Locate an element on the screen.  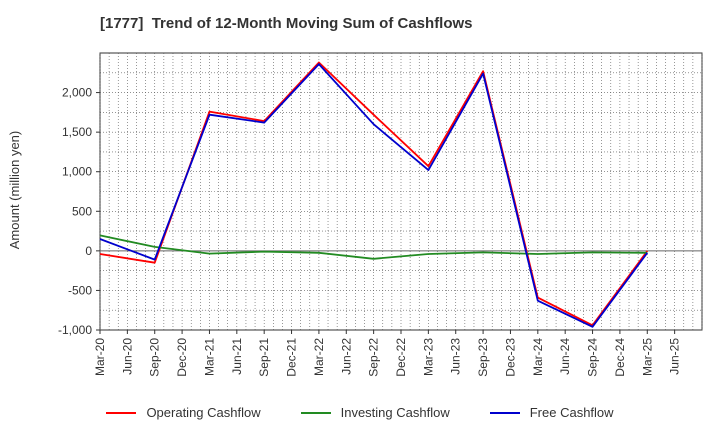
x-tick-label: Mar-23 is located at coordinates (428, 357).